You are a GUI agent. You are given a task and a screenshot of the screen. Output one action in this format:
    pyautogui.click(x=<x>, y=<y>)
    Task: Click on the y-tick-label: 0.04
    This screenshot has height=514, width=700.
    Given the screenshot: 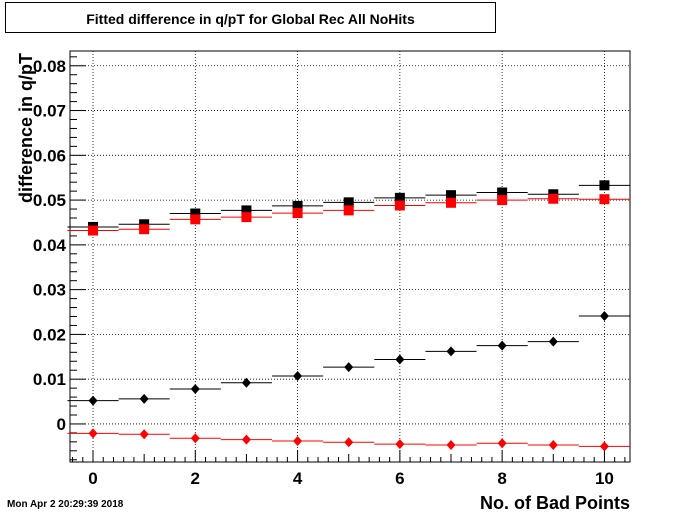 What is the action you would take?
    pyautogui.click(x=50, y=245)
    